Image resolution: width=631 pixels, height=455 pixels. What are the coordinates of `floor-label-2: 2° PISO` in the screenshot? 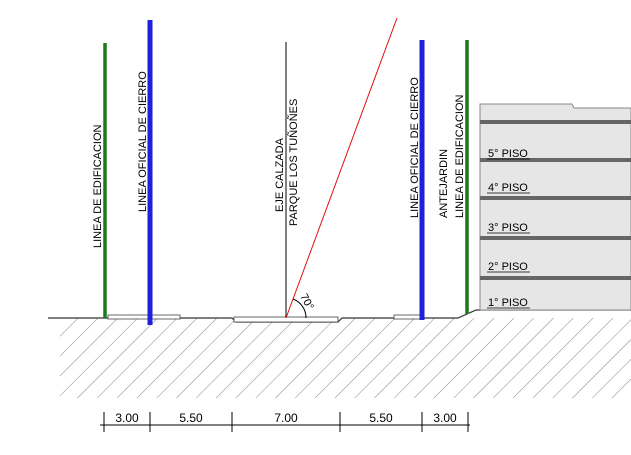 It's located at (508, 267).